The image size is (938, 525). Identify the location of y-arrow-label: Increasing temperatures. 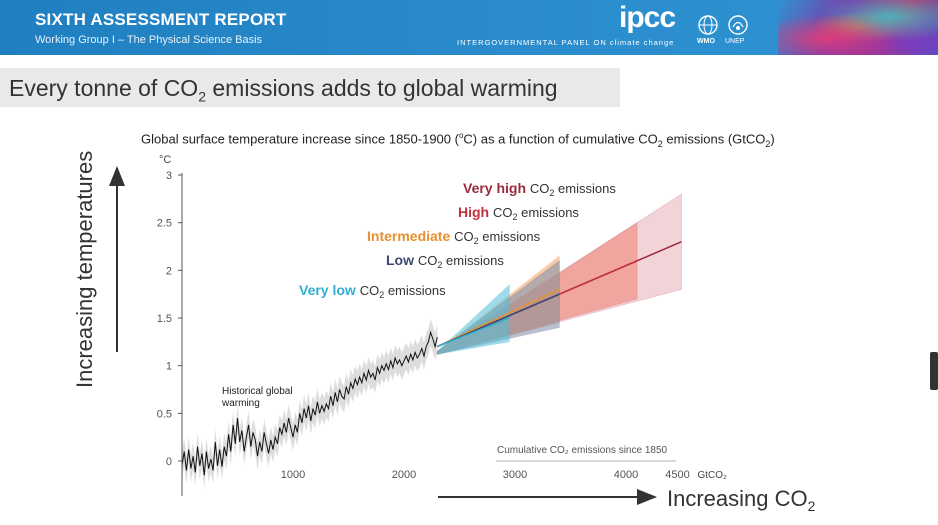
(84, 269).